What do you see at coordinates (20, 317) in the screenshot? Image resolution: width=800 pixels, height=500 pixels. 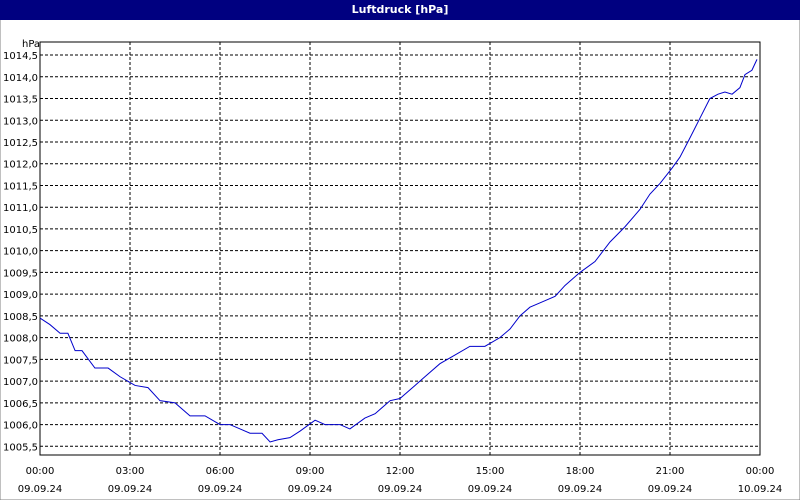 I see `y-tick-label: 1008,5` at bounding box center [20, 317].